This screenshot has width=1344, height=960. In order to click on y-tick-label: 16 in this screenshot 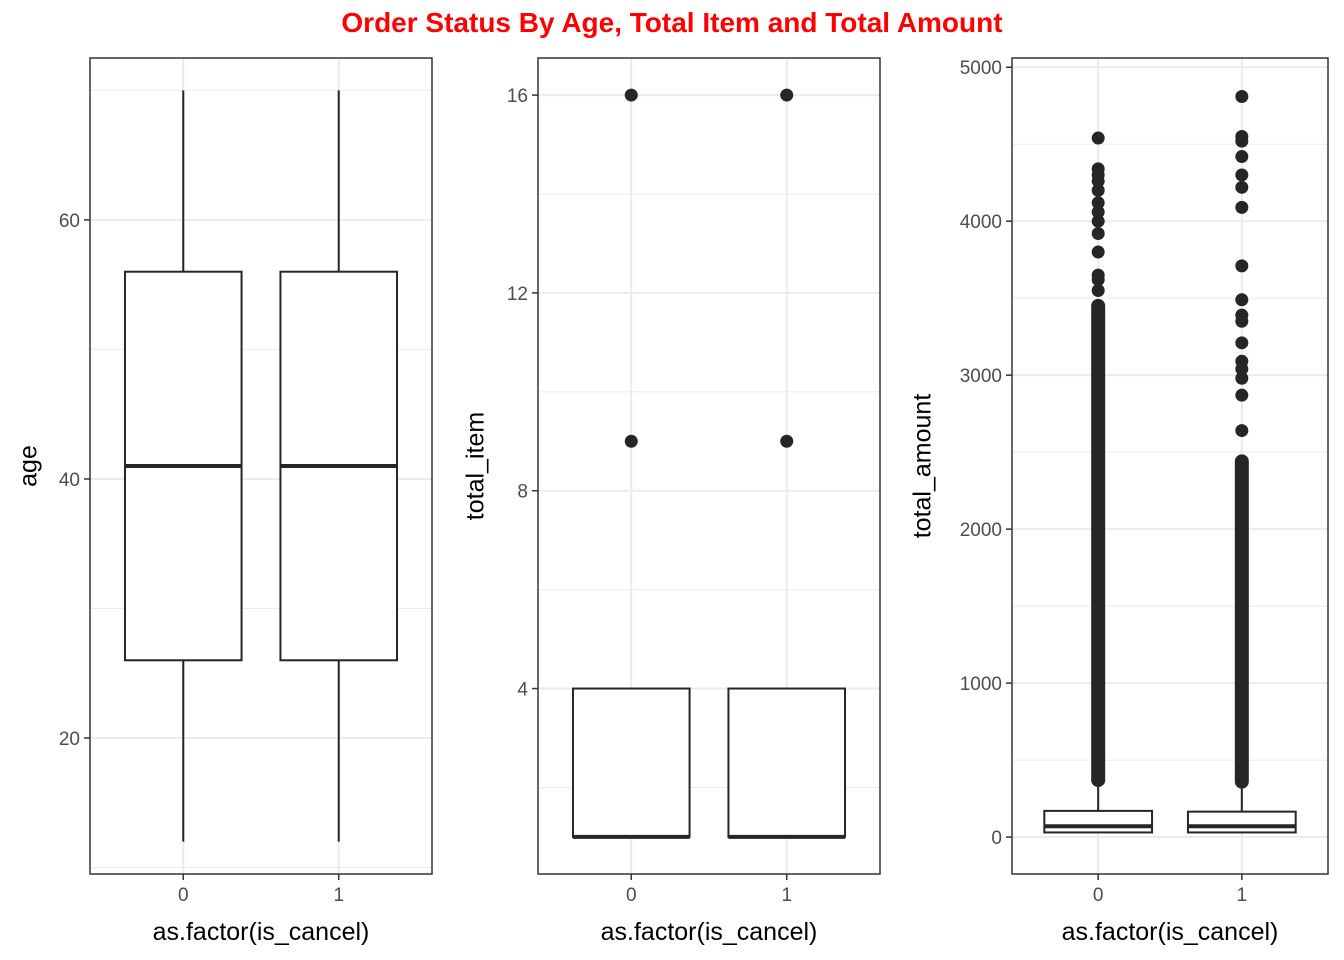, I will do `click(517, 96)`.